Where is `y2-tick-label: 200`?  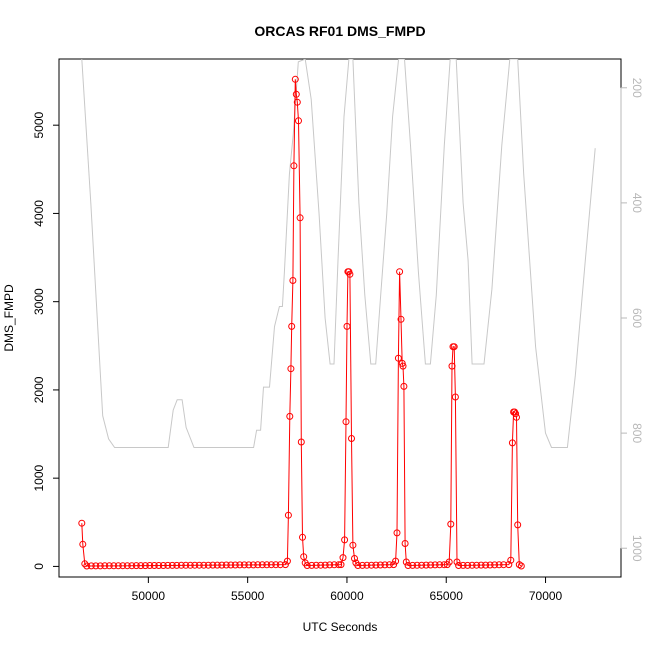 y2-tick-label: 200 is located at coordinates (637, 88).